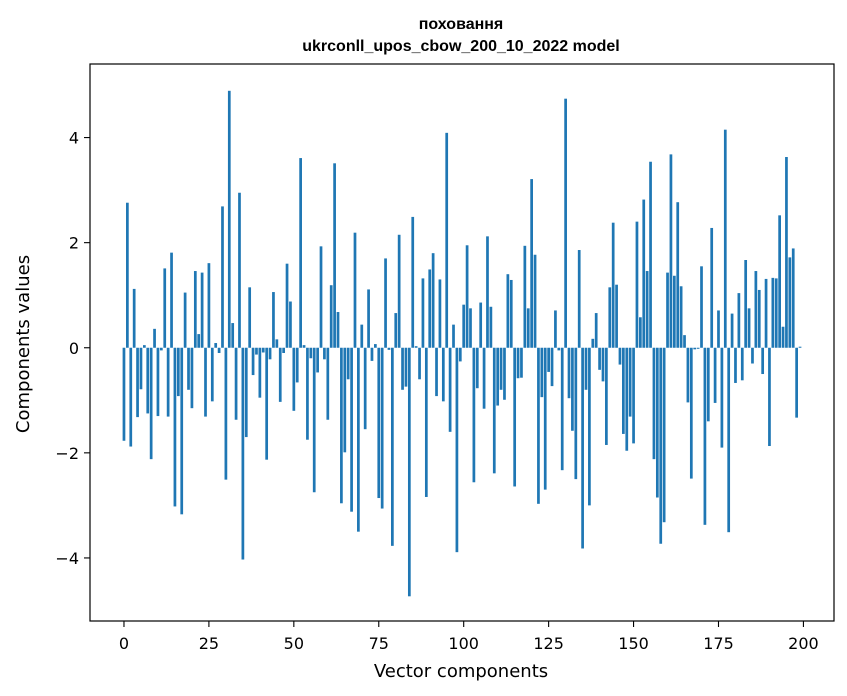  What do you see at coordinates (461, 24) in the screenshot?
I see `chart-title-line-1: поховання` at bounding box center [461, 24].